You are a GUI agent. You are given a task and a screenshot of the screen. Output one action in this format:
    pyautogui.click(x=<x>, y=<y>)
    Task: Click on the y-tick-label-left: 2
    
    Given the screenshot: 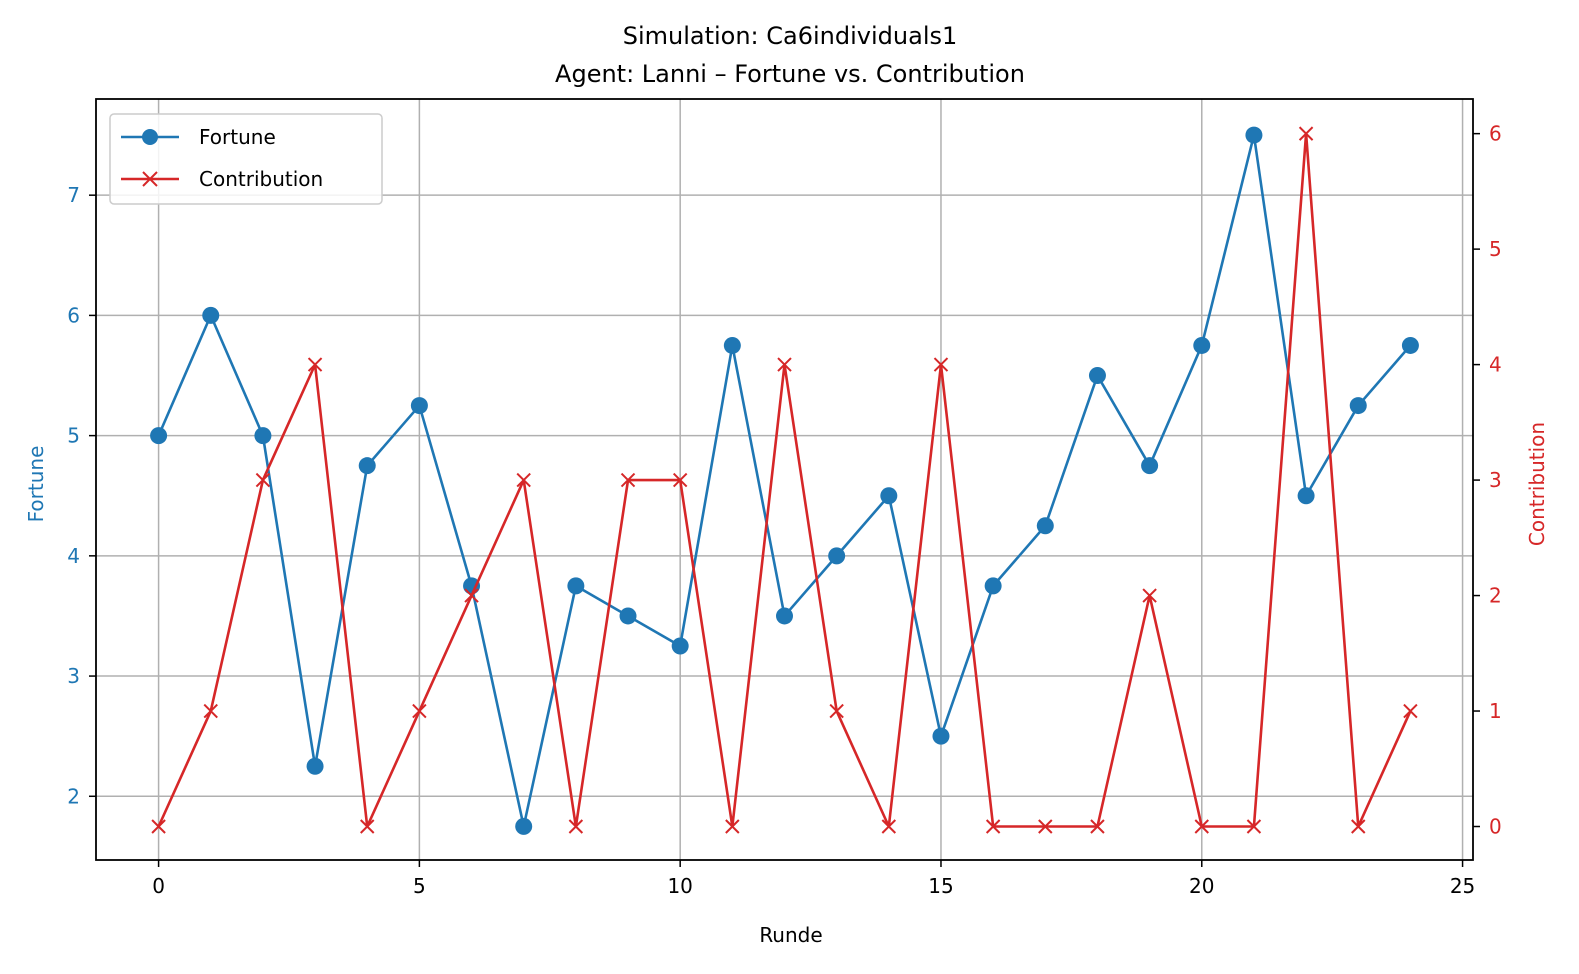 What is the action you would take?
    pyautogui.click(x=73, y=796)
    